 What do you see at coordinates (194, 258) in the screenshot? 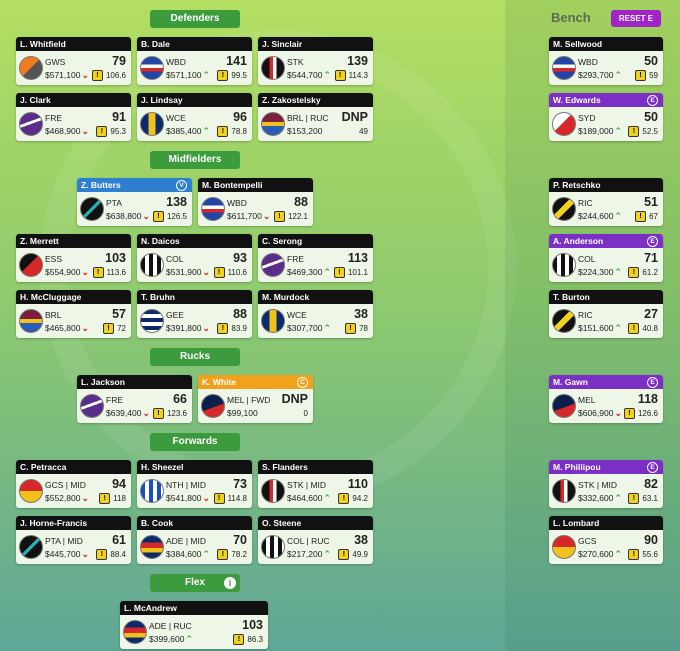
I see `player-card: N. Daicos COL 93 $531,900 110.6 ⌄!` at bounding box center [194, 258].